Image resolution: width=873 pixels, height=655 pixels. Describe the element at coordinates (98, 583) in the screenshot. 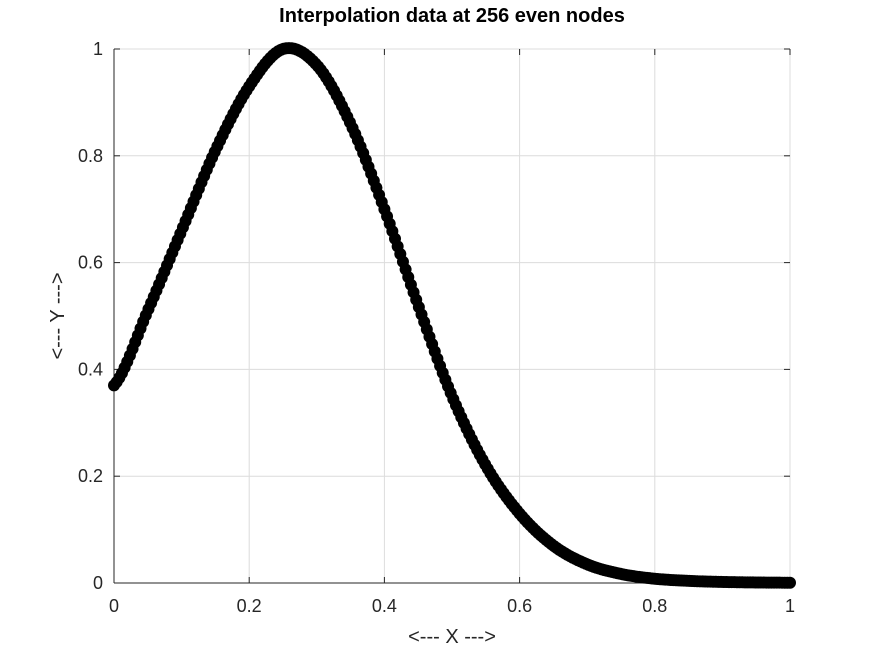

I see `y-tick-label: 0` at that location.